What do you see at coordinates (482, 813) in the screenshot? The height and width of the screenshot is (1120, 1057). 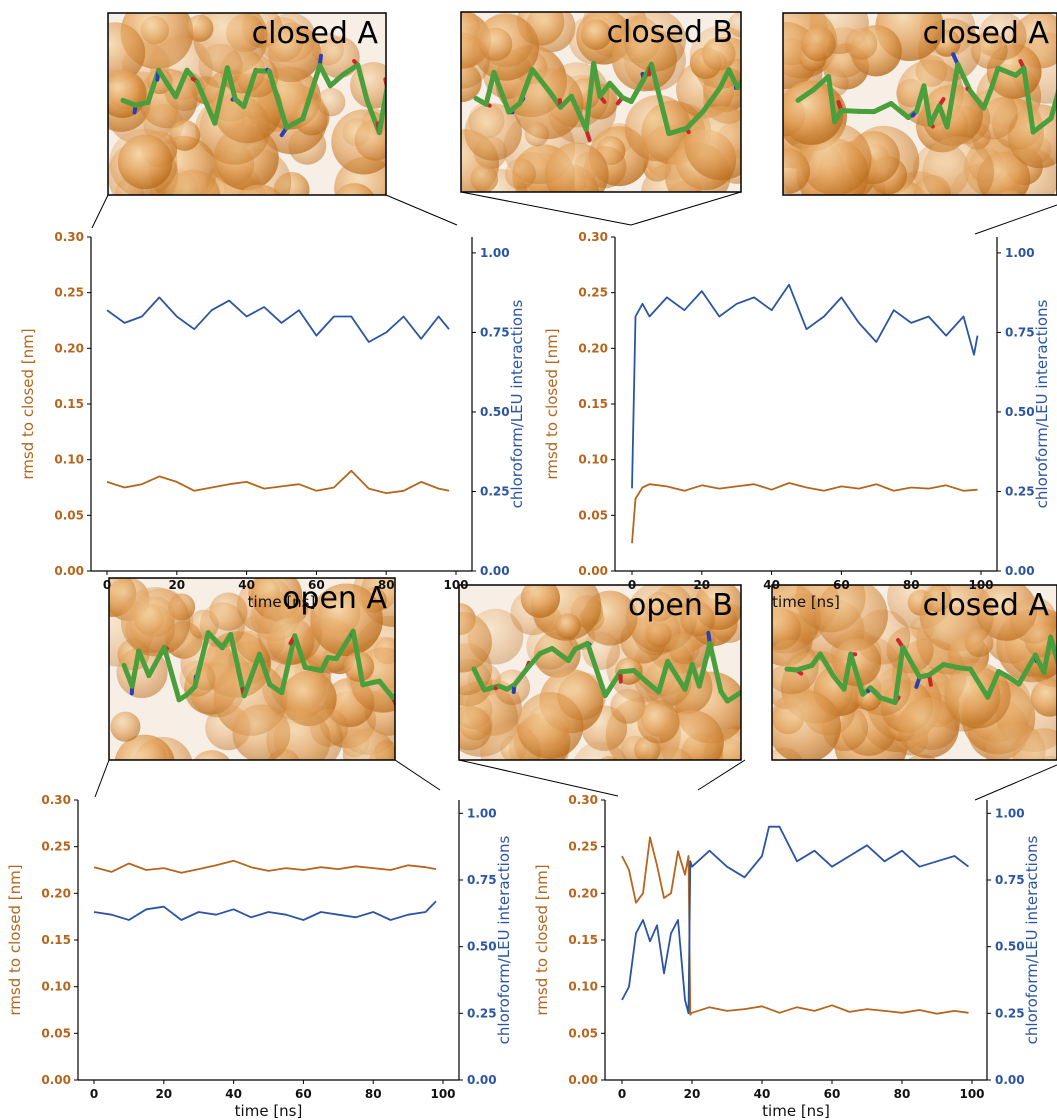 I see `y-right-tick-label: 1.00` at bounding box center [482, 813].